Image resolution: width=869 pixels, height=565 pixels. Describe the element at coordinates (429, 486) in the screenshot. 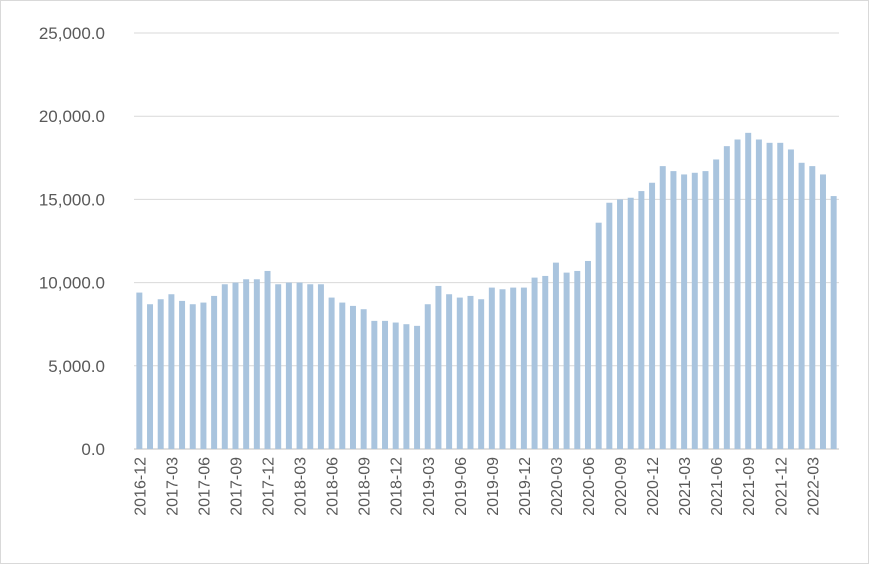

I see `x-tick-label: 2019-03` at that location.